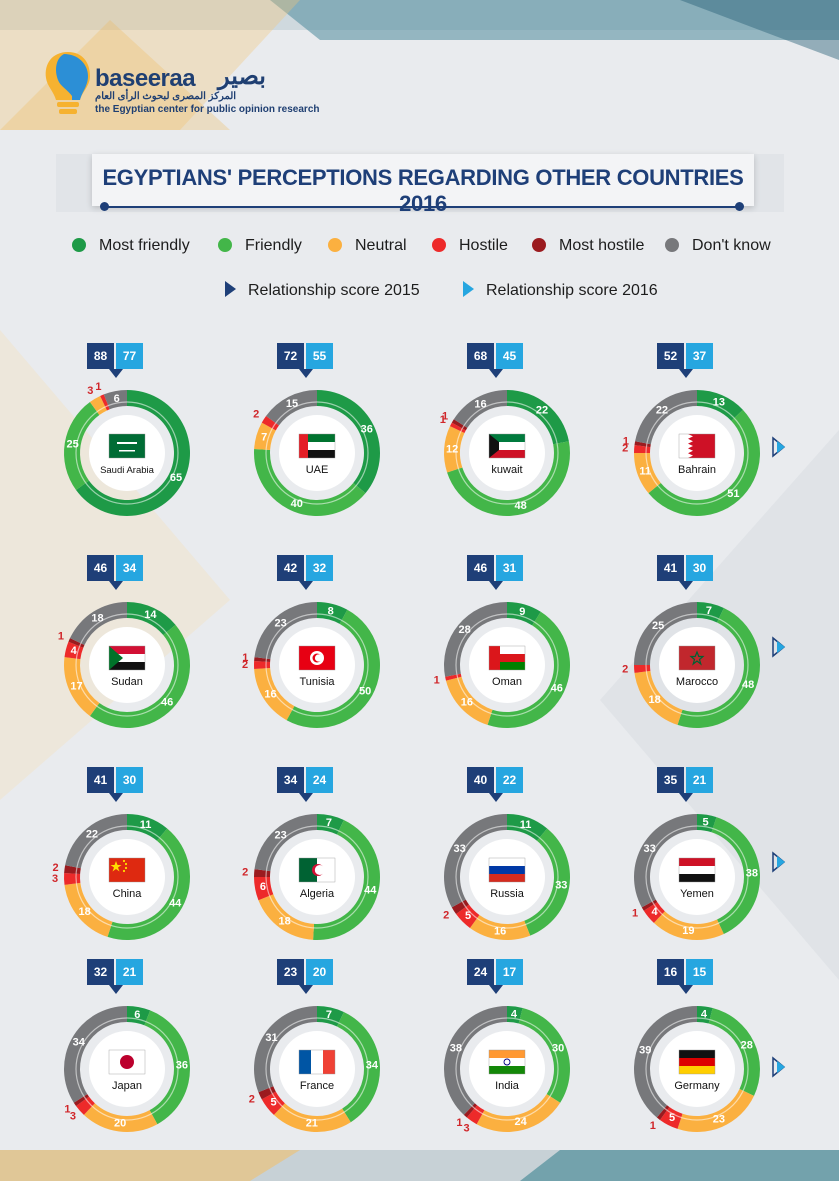  I want to click on country-label: Yemen, so click(697, 894).